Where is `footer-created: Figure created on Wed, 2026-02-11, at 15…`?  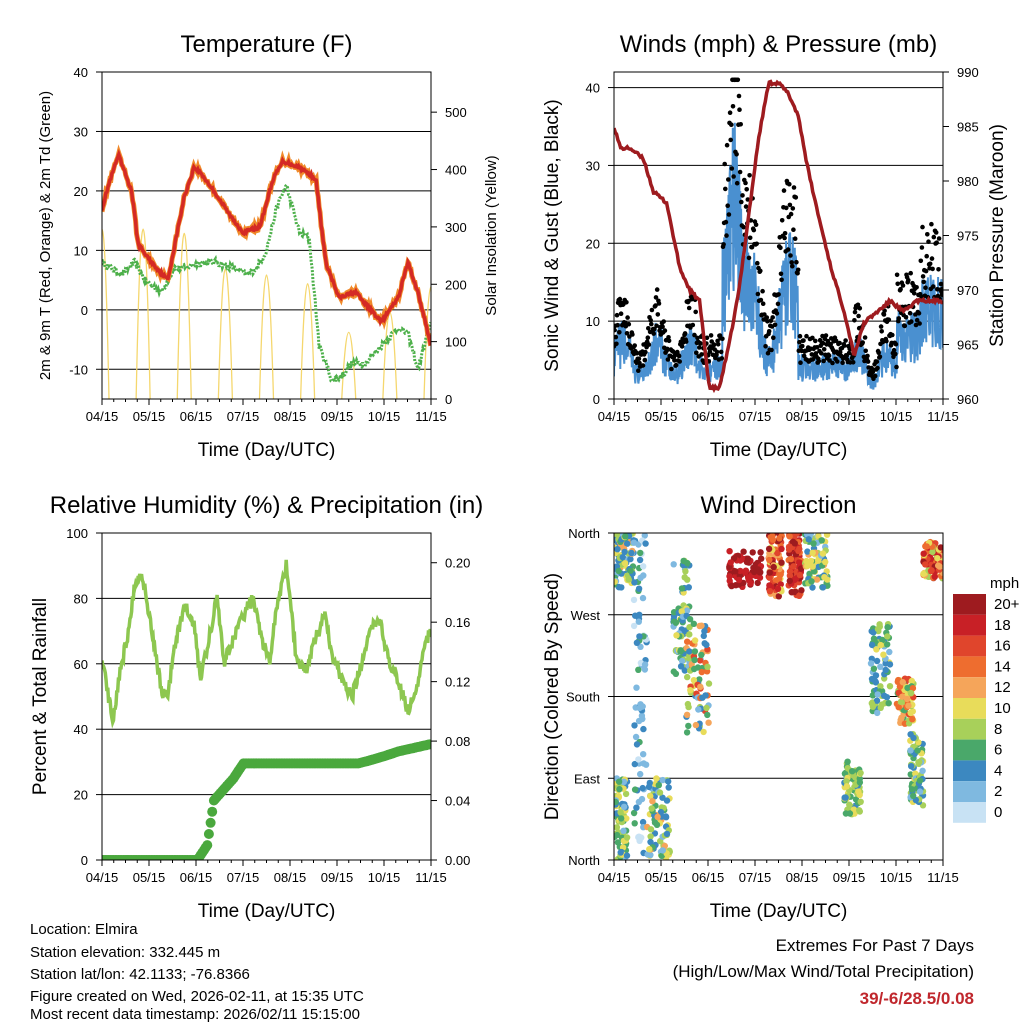
footer-created: Figure created on Wed, 2026-02-11, at 15… is located at coordinates (197, 996).